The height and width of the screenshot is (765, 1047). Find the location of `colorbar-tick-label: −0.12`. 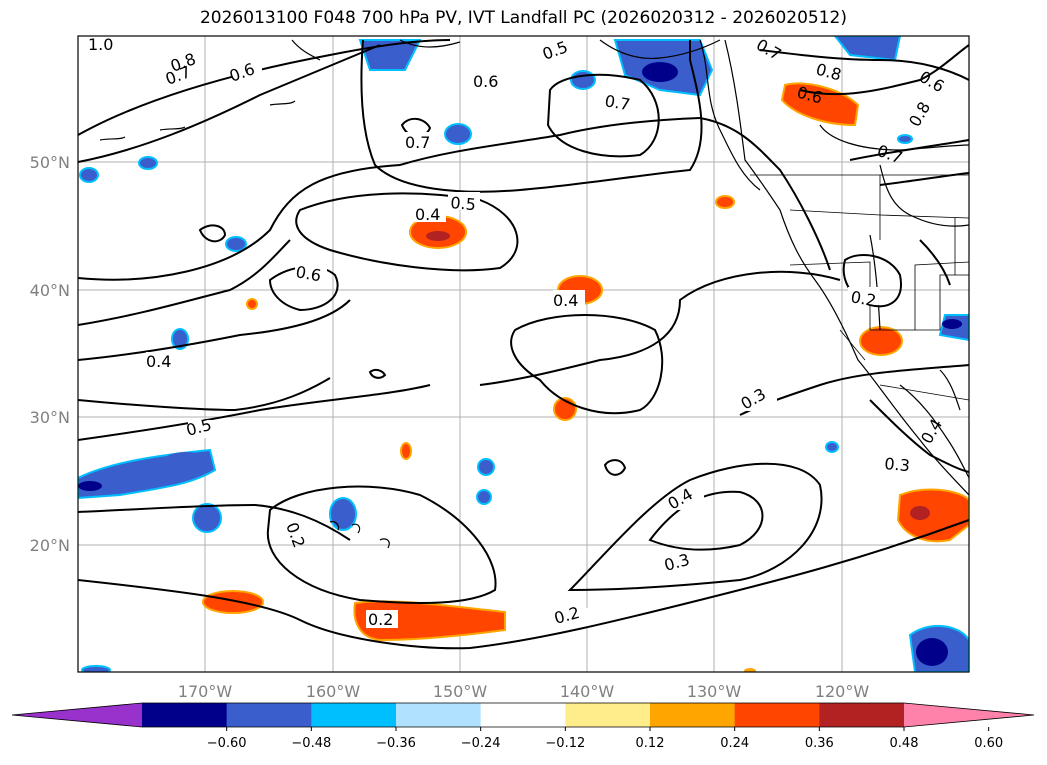

colorbar-tick-label: −0.12 is located at coordinates (565, 743).